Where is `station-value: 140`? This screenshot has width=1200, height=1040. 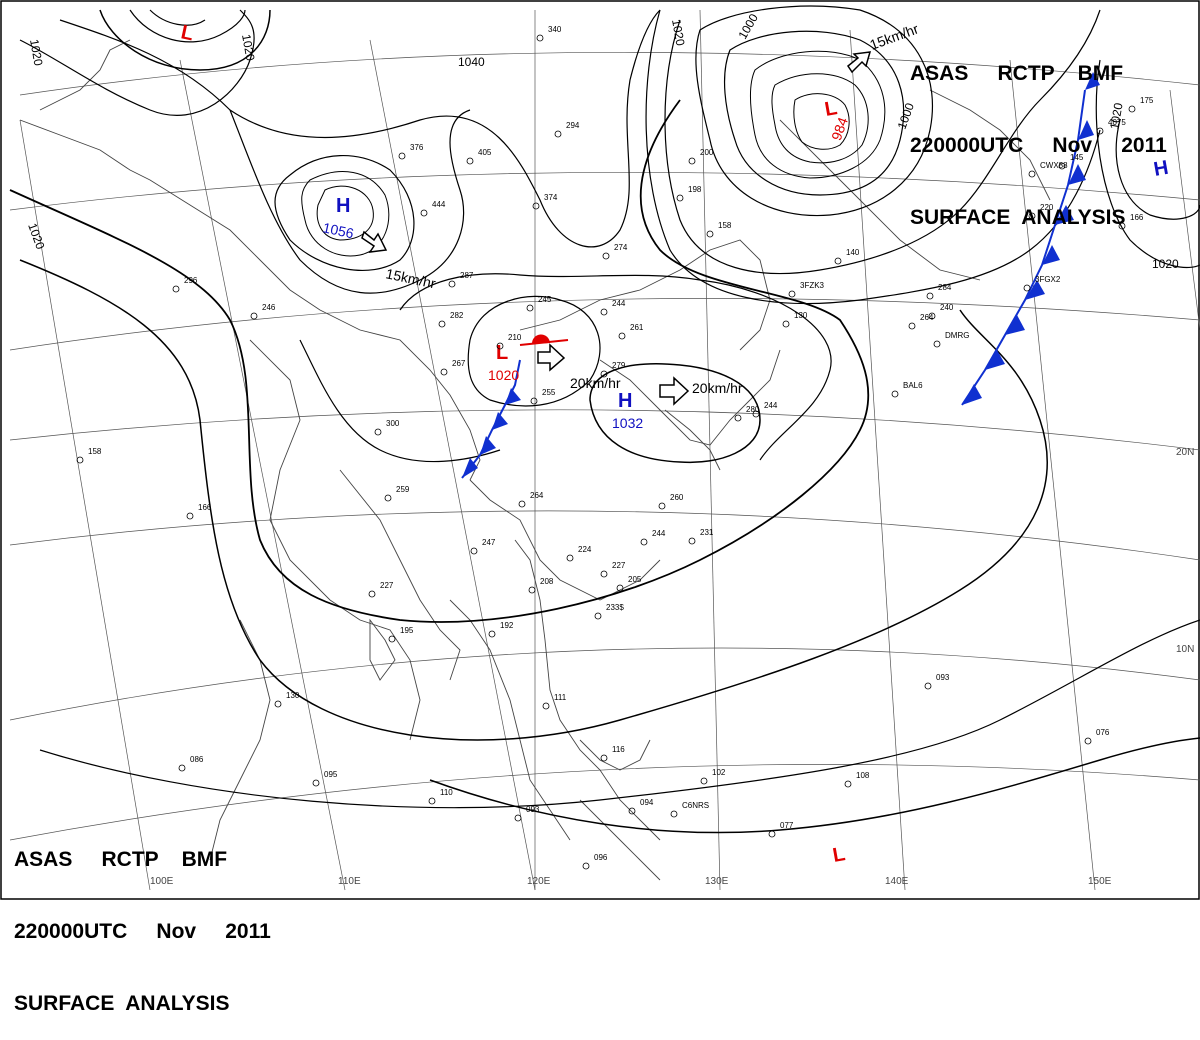
station-value: 140 is located at coordinates (853, 252).